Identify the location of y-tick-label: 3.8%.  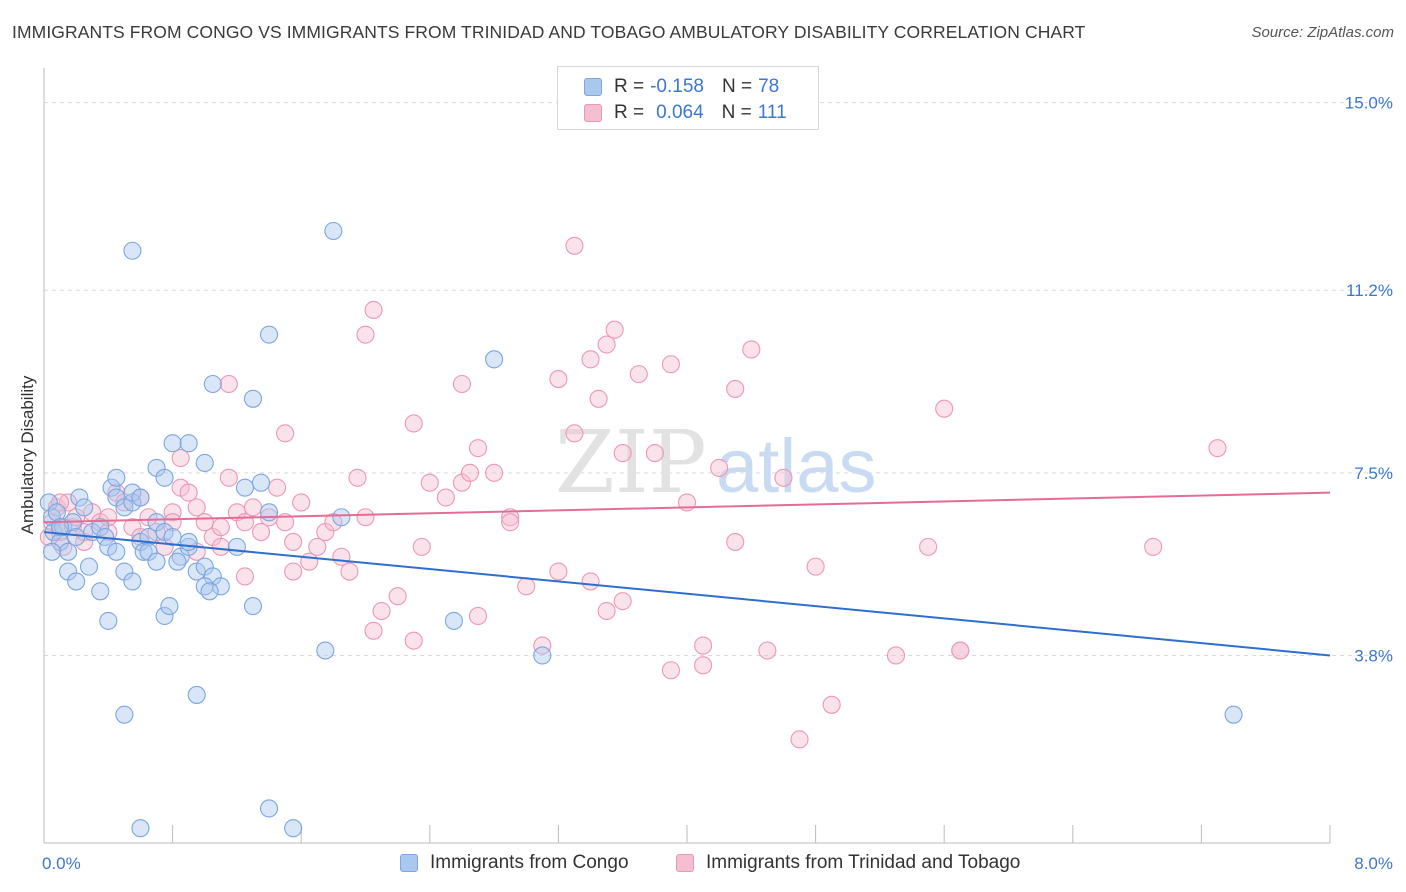
(1373, 655).